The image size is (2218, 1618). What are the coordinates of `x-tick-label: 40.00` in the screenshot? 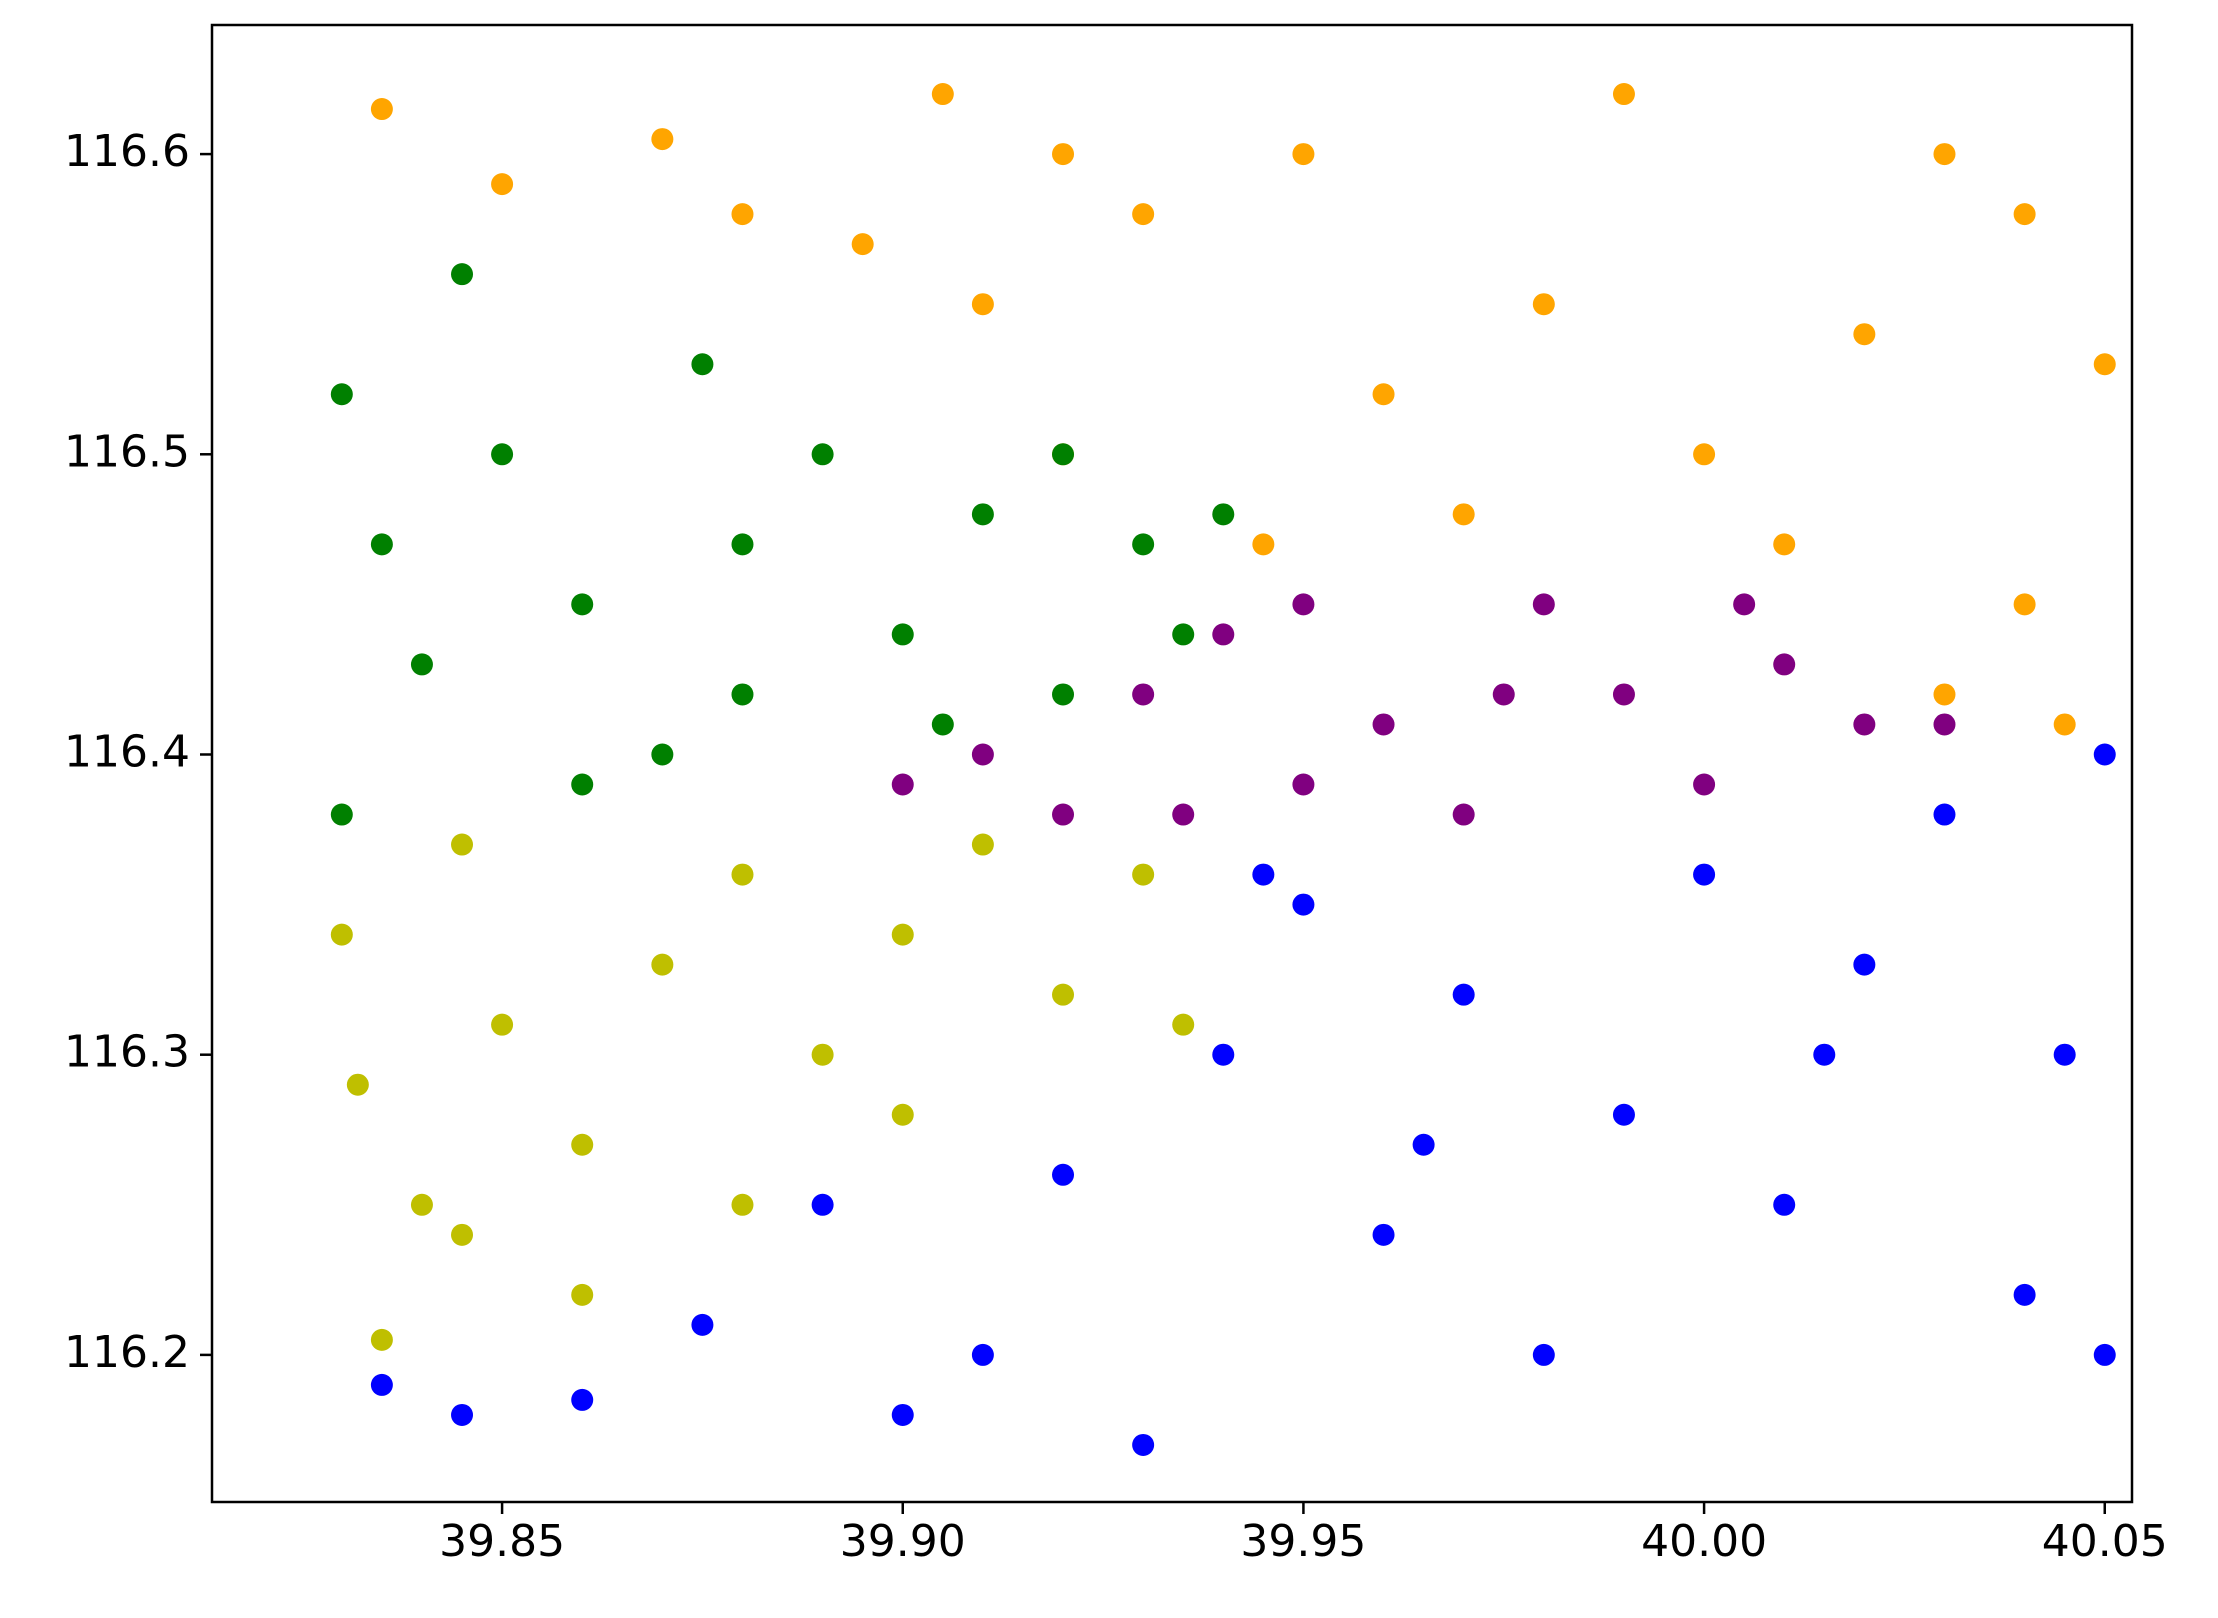 It's located at (1704, 1541).